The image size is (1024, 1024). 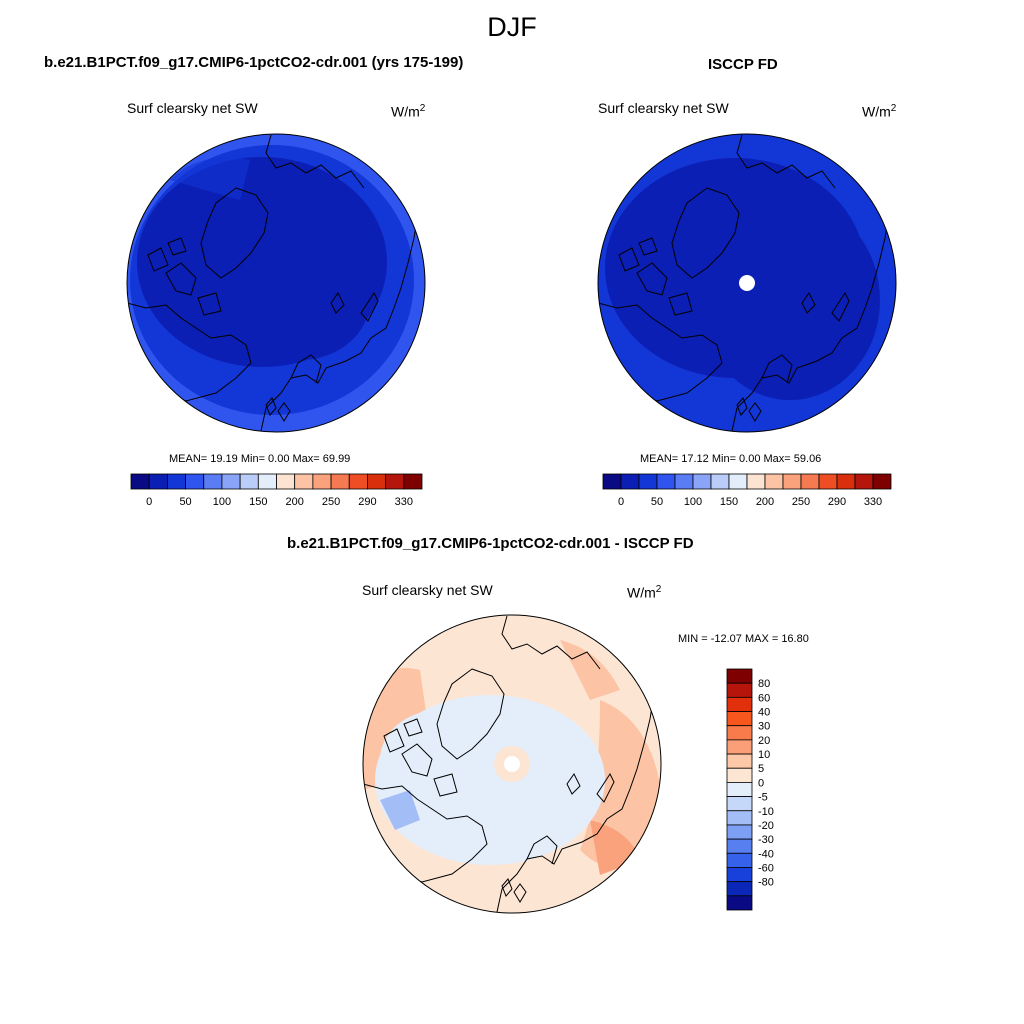 What do you see at coordinates (766, 868) in the screenshot?
I see `difference-colorbar-tick-label: -60` at bounding box center [766, 868].